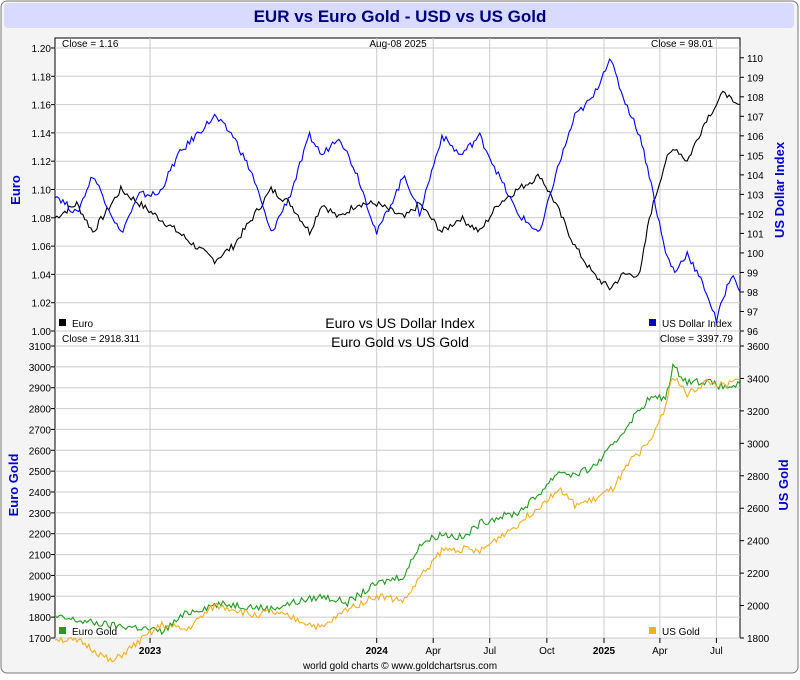 The image size is (800, 680). Describe the element at coordinates (758, 639) in the screenshot. I see `y-tick-label-right: 1800` at that location.